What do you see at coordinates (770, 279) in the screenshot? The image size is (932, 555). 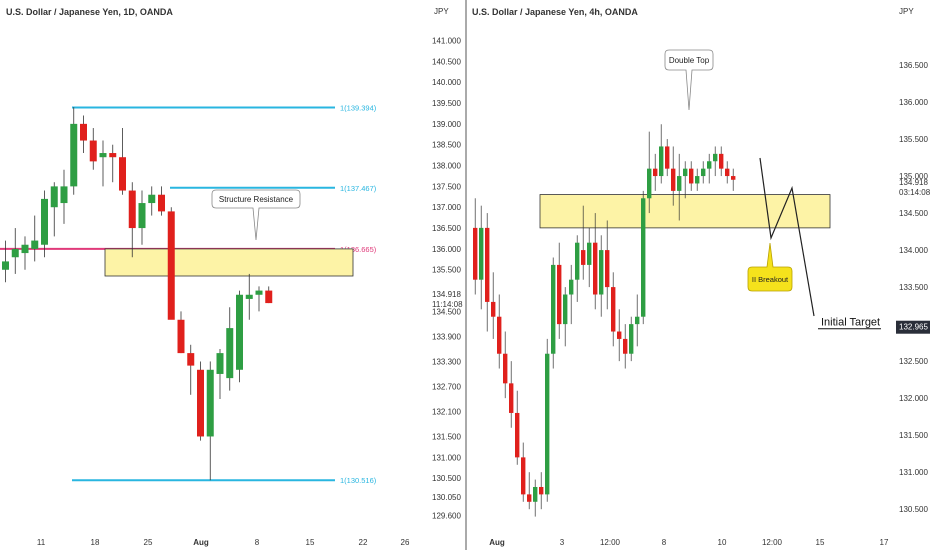 I see `breakout-label: II Breakout` at bounding box center [770, 279].